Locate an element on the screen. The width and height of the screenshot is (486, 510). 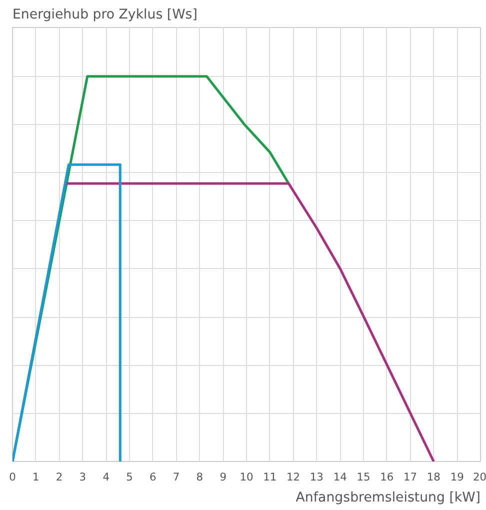
x-tick-label: 6 is located at coordinates (153, 477).